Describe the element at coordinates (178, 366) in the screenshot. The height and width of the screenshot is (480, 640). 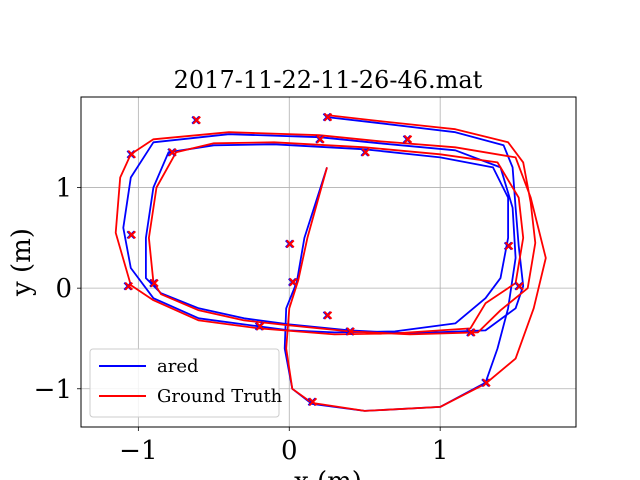
I see `legend-label-ared: ared` at that location.